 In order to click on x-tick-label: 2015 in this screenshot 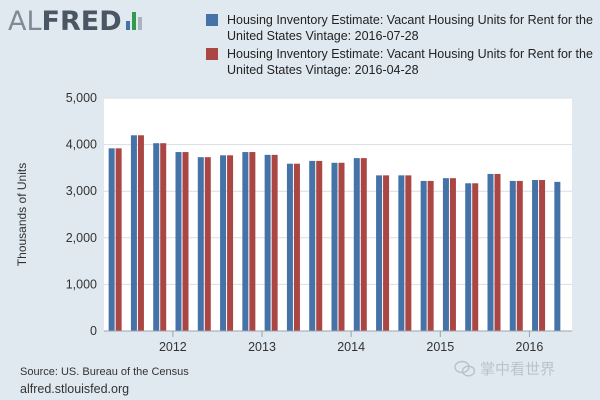, I will do `click(440, 347)`.